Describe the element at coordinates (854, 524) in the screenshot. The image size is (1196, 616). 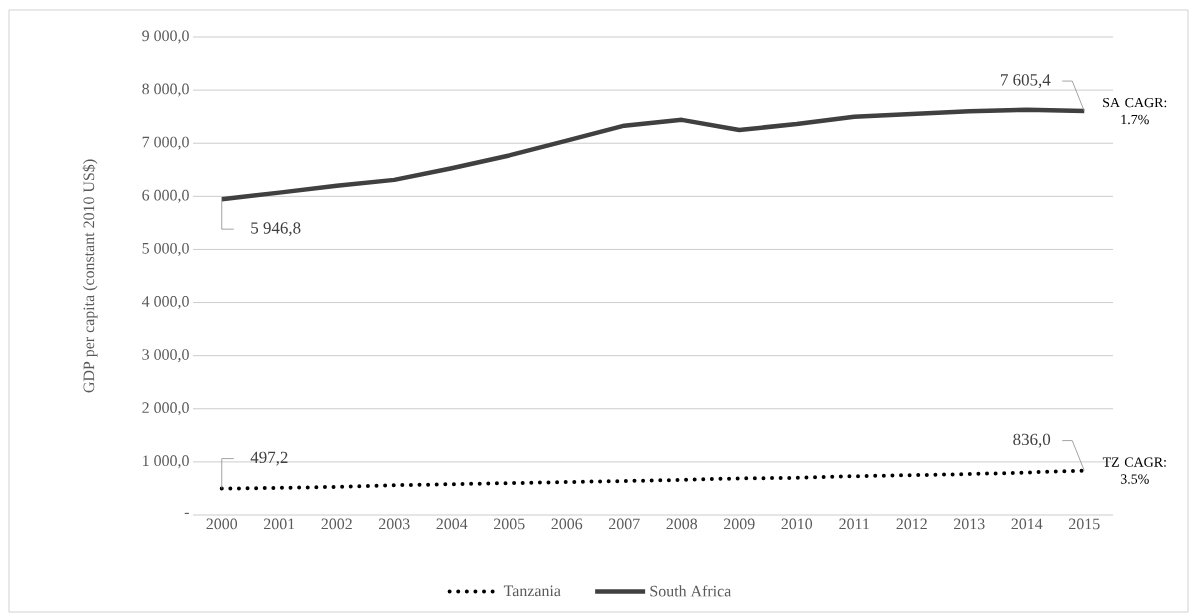
I see `x-tick-label: 2011` at that location.